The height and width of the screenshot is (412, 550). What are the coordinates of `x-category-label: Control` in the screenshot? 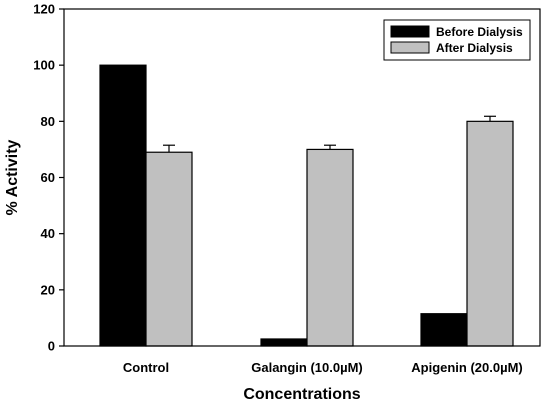 It's located at (146, 367).